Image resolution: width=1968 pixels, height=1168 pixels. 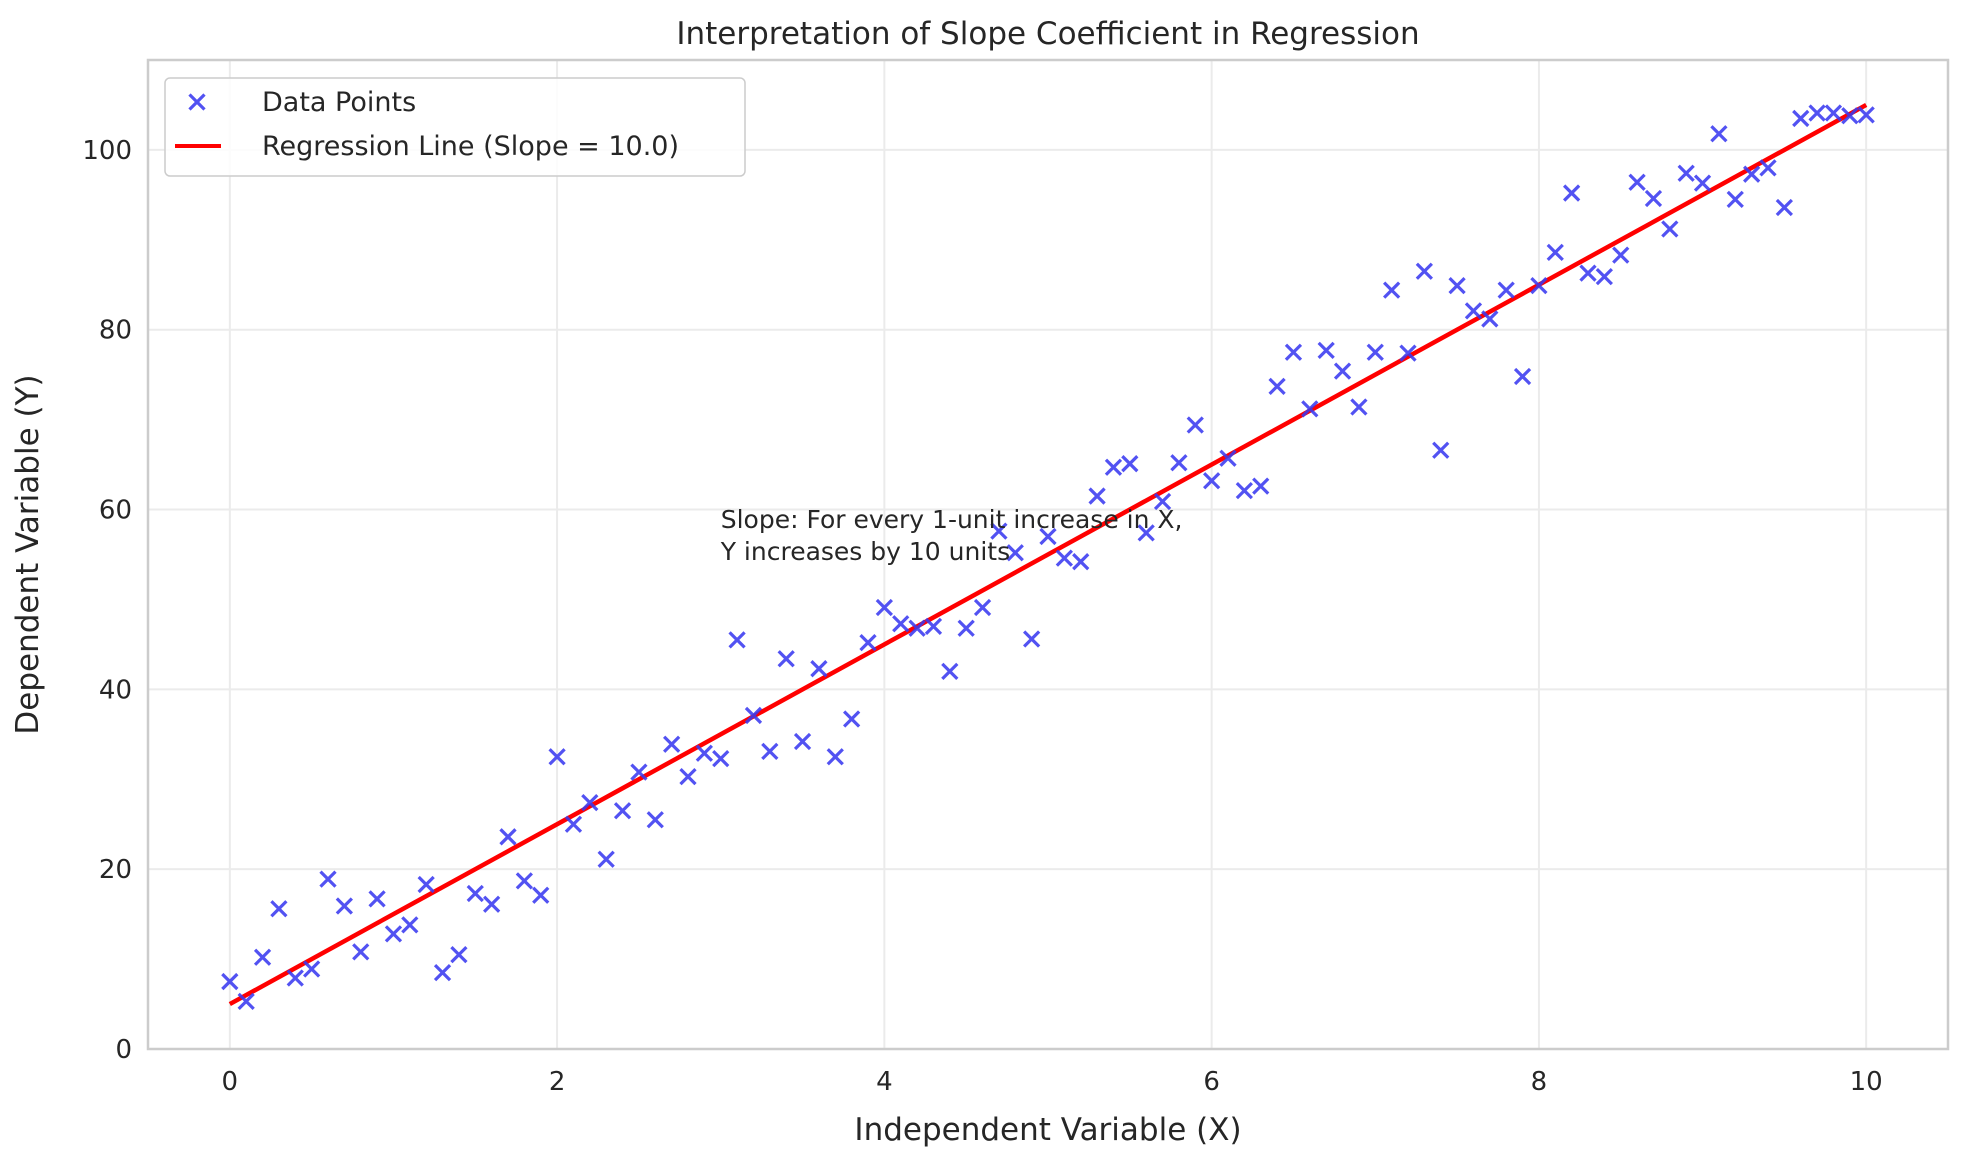 I want to click on y-tick-label: 40, so click(x=115, y=690).